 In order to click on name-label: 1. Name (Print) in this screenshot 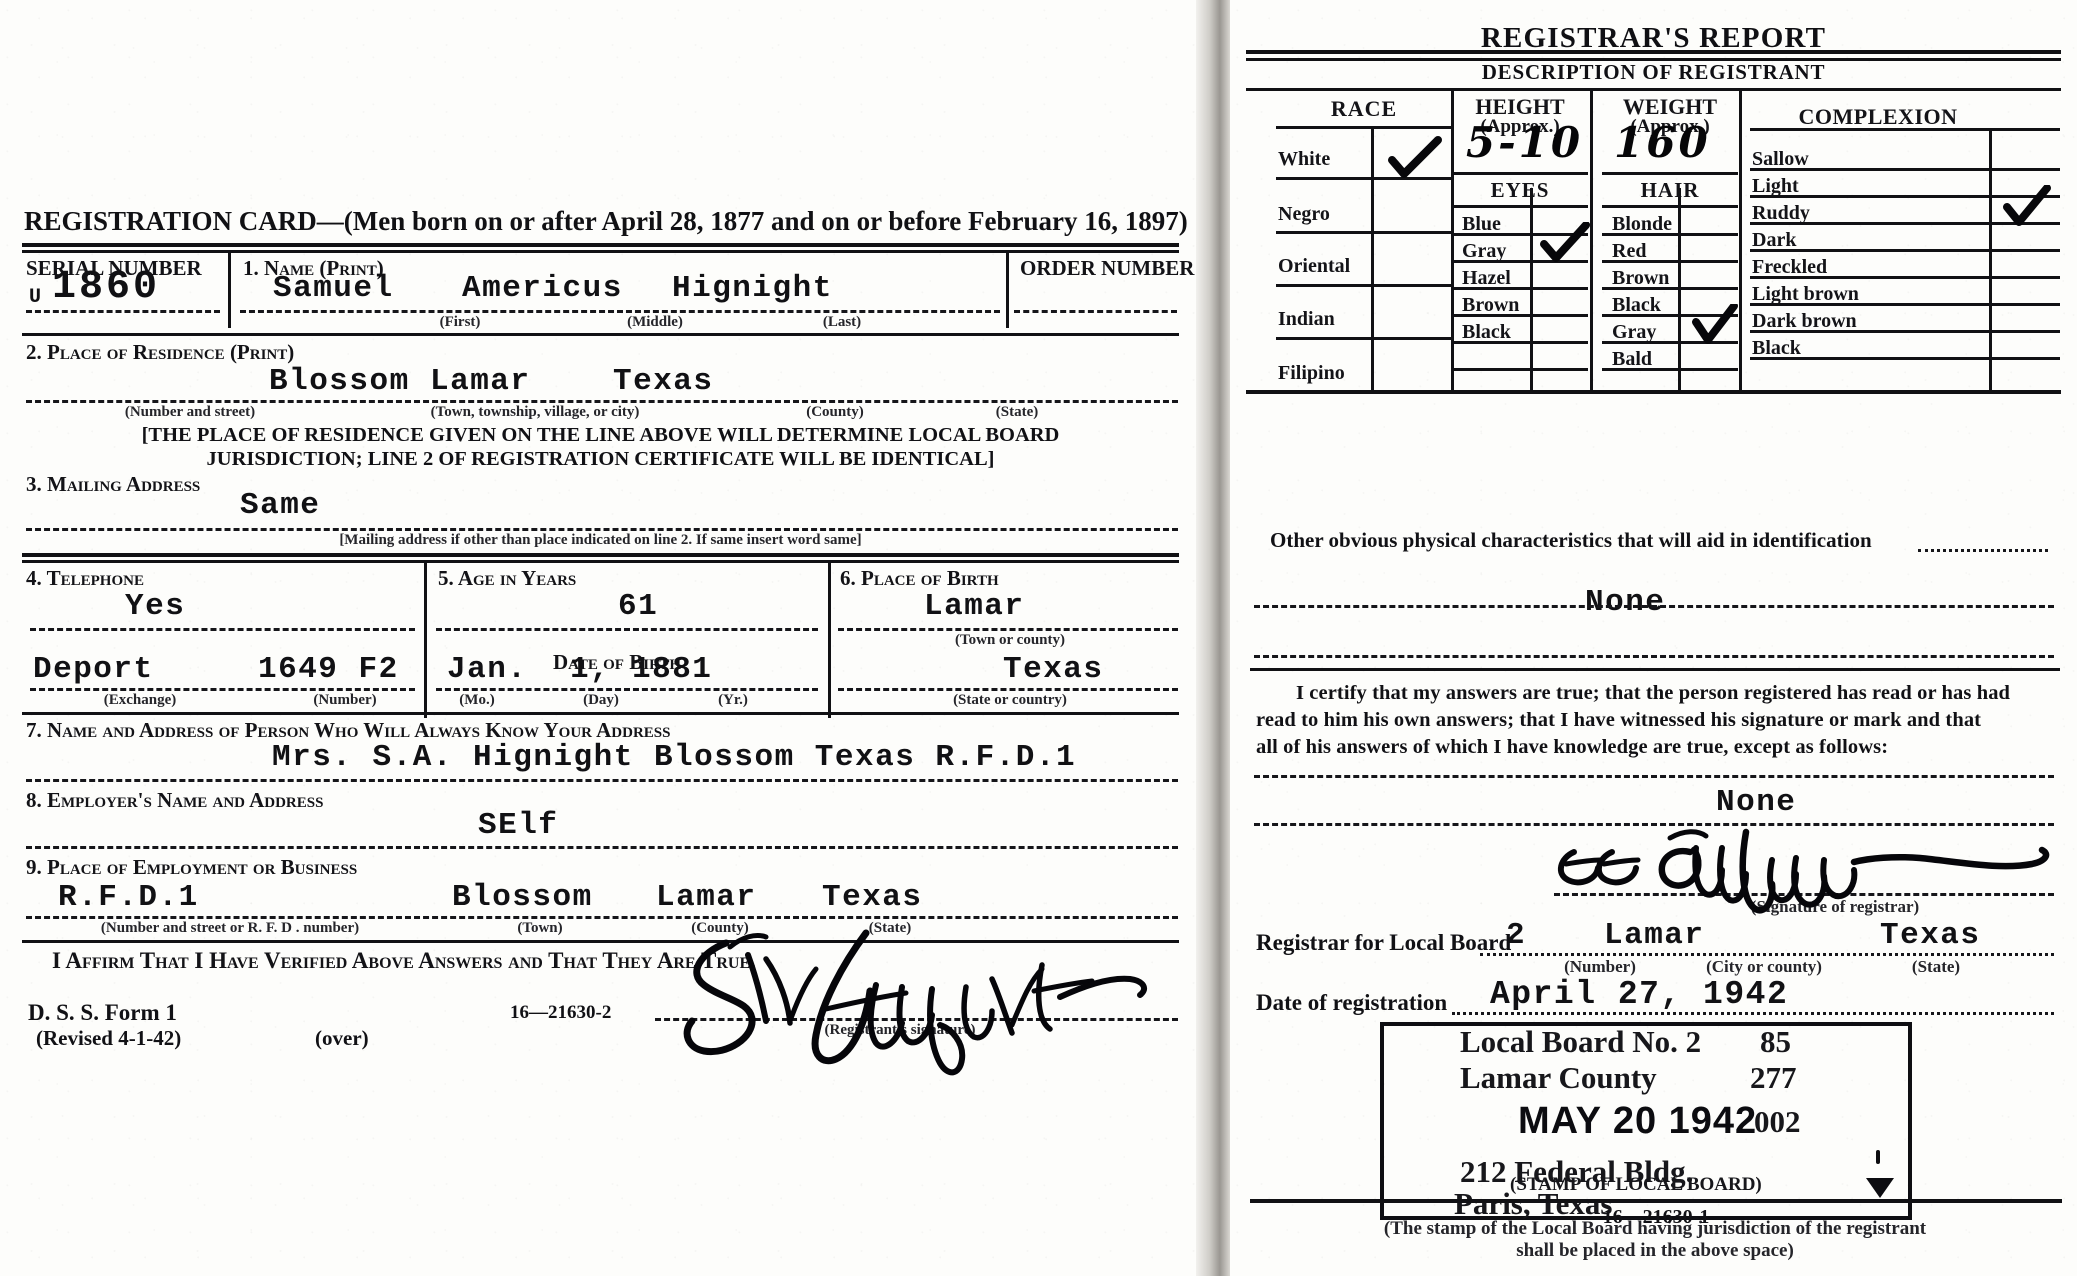, I will do `click(313, 268)`.